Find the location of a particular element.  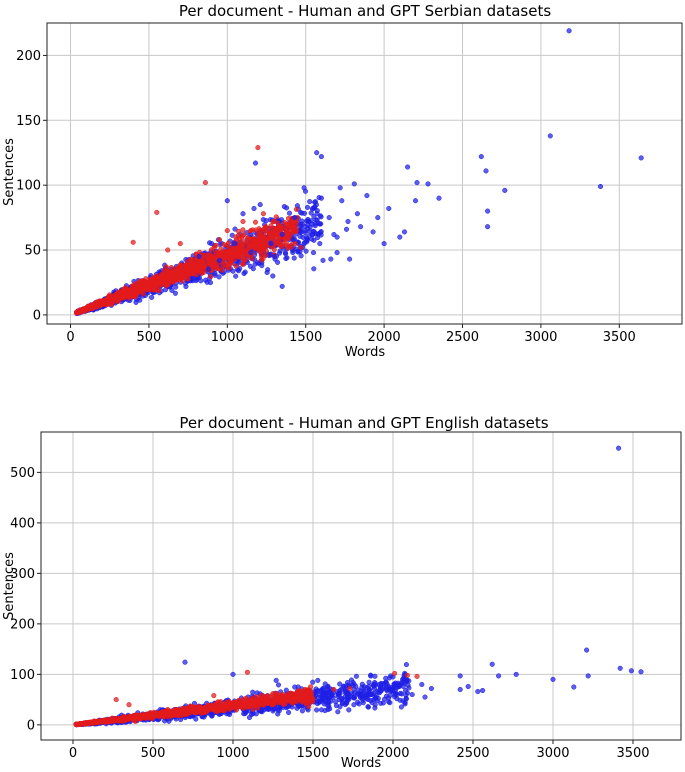

x-tick-label: 500 is located at coordinates (148, 337).